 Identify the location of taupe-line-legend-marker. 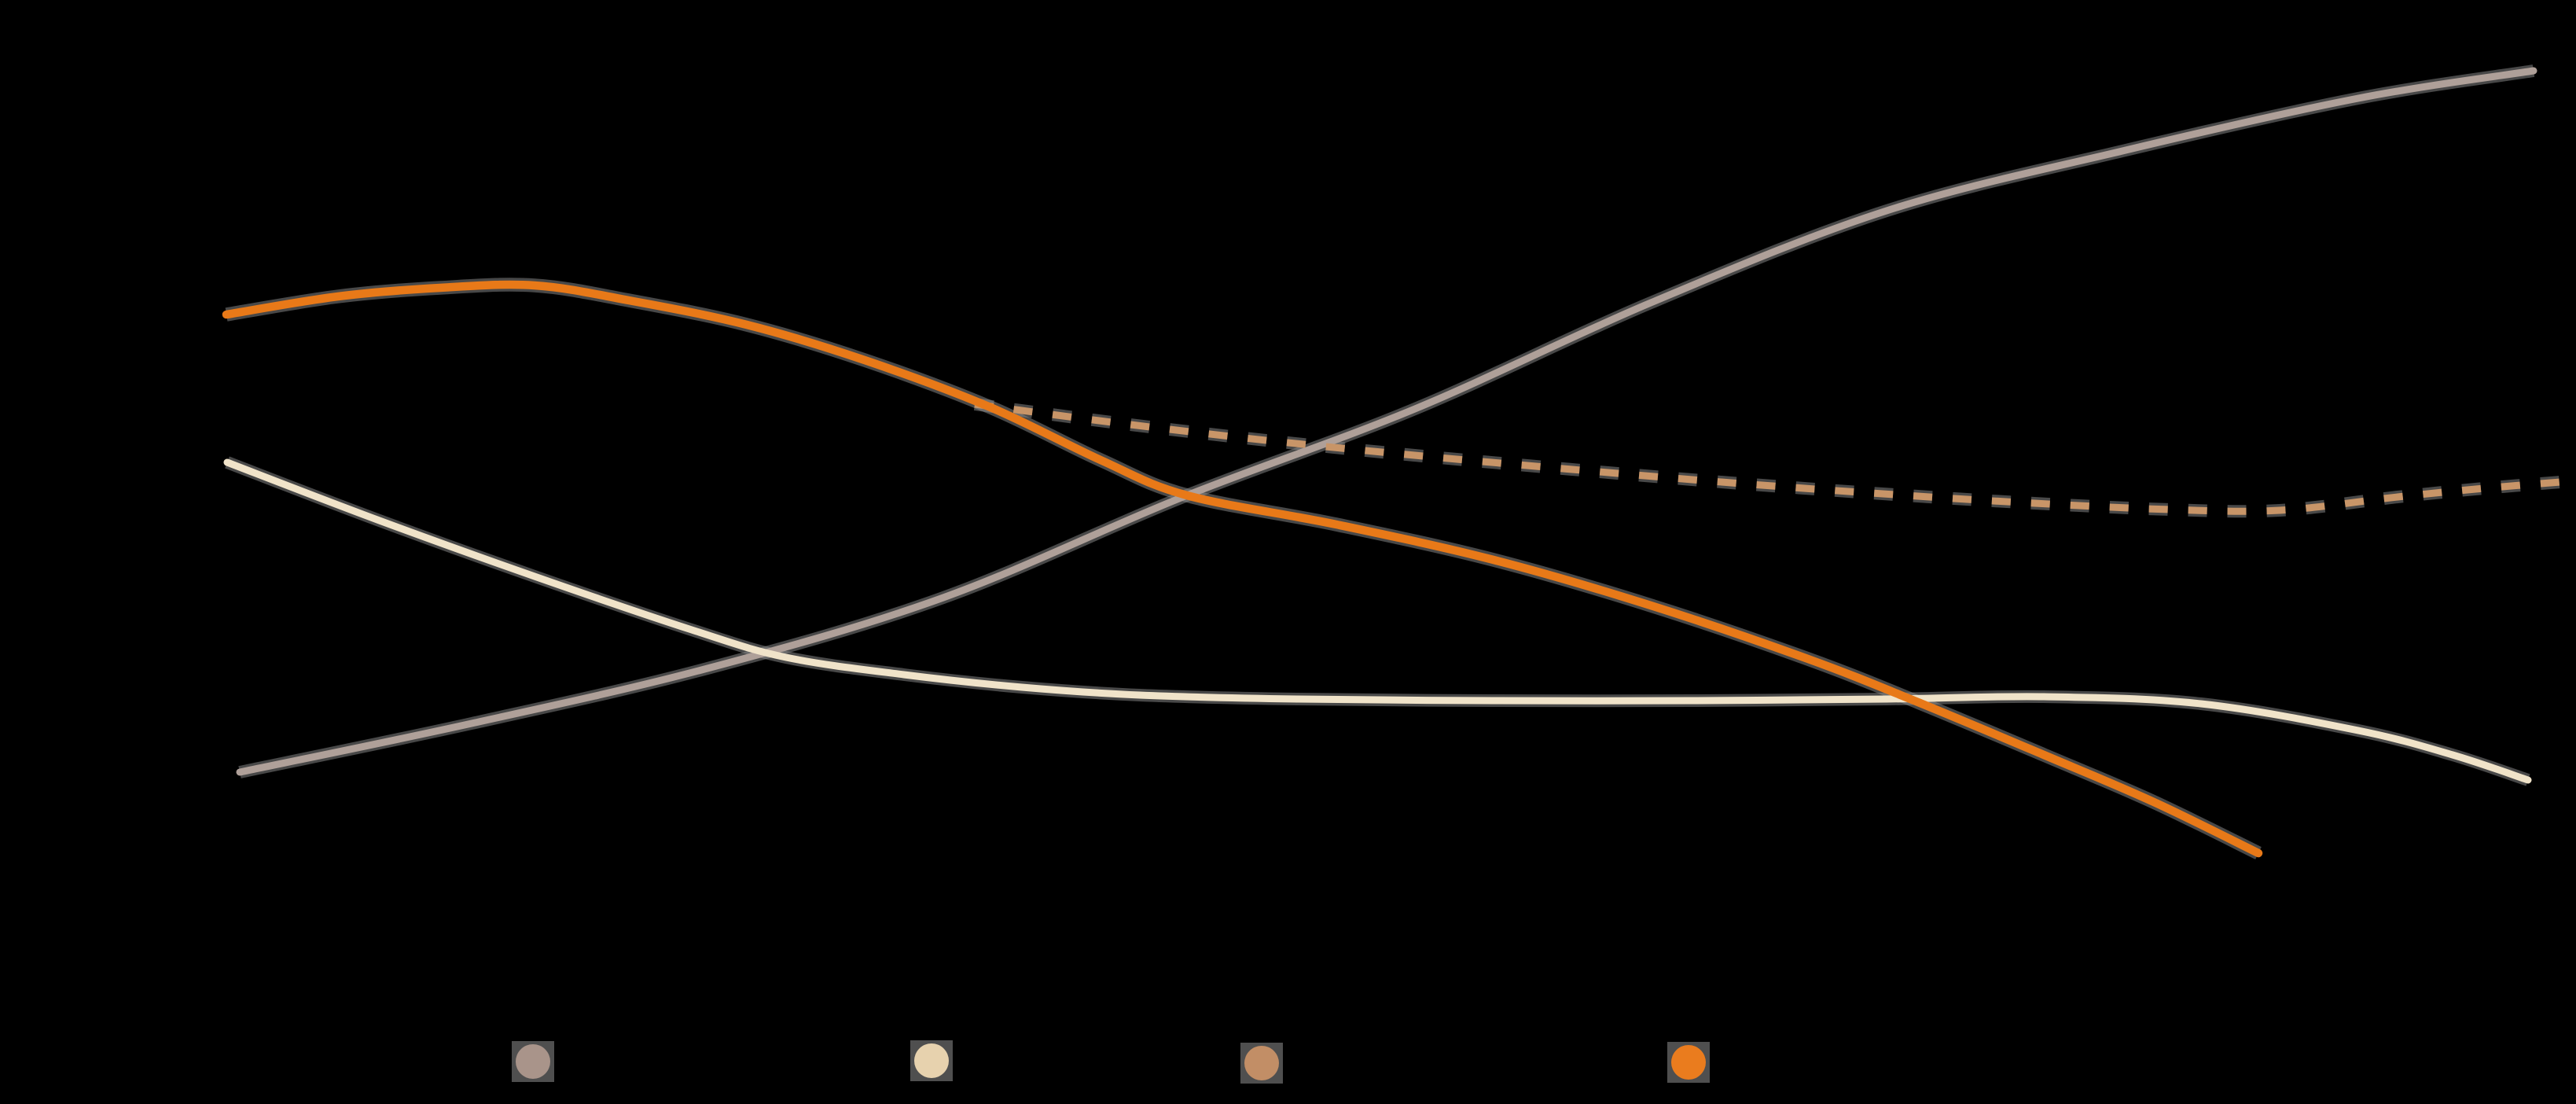
(533, 1061).